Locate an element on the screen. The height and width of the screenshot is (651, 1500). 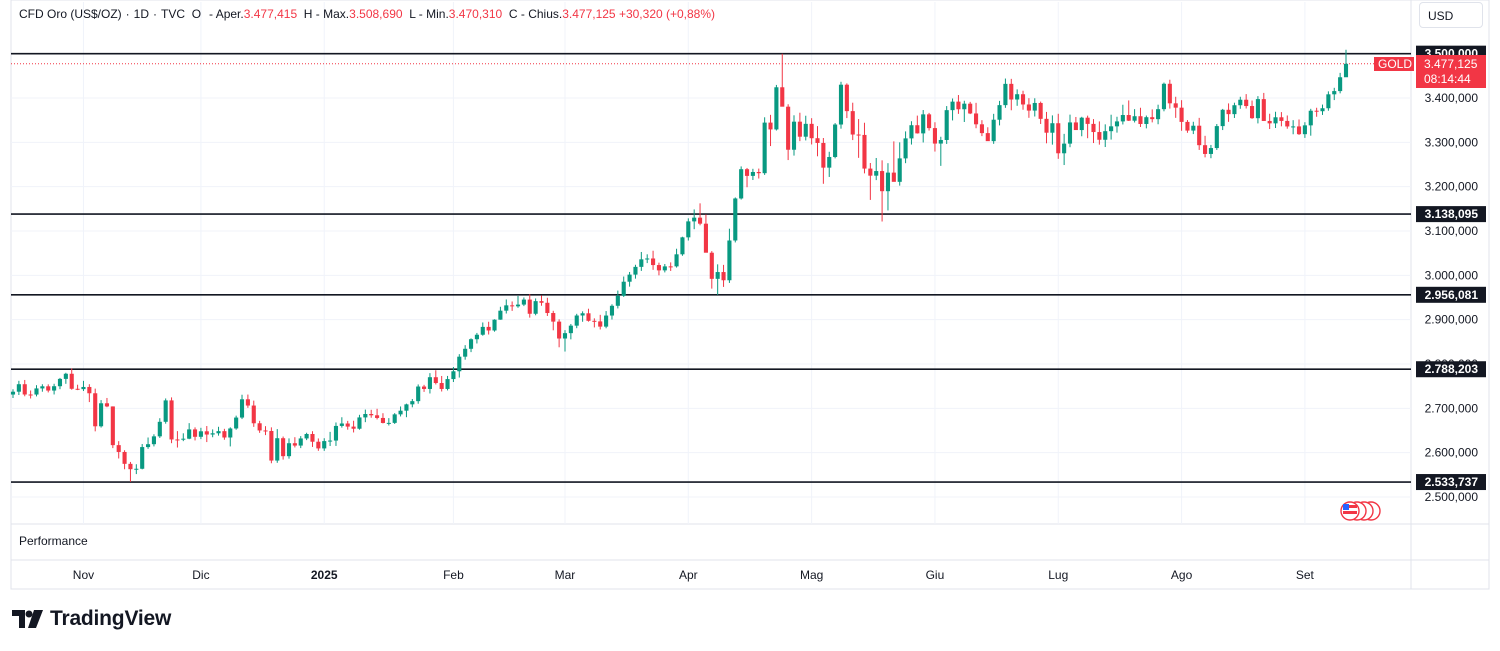
legend-change: +30,320 (+0,88%) is located at coordinates (667, 14).